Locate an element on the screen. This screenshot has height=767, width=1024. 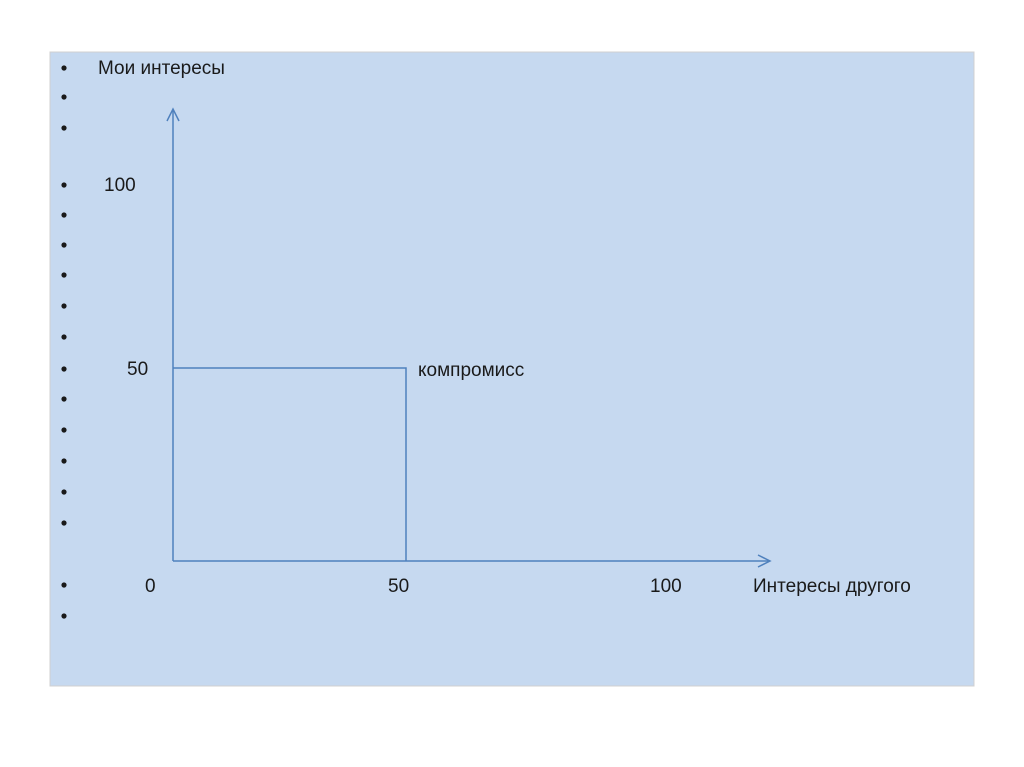
y-axis-label: Мои интересы is located at coordinates (161, 68).